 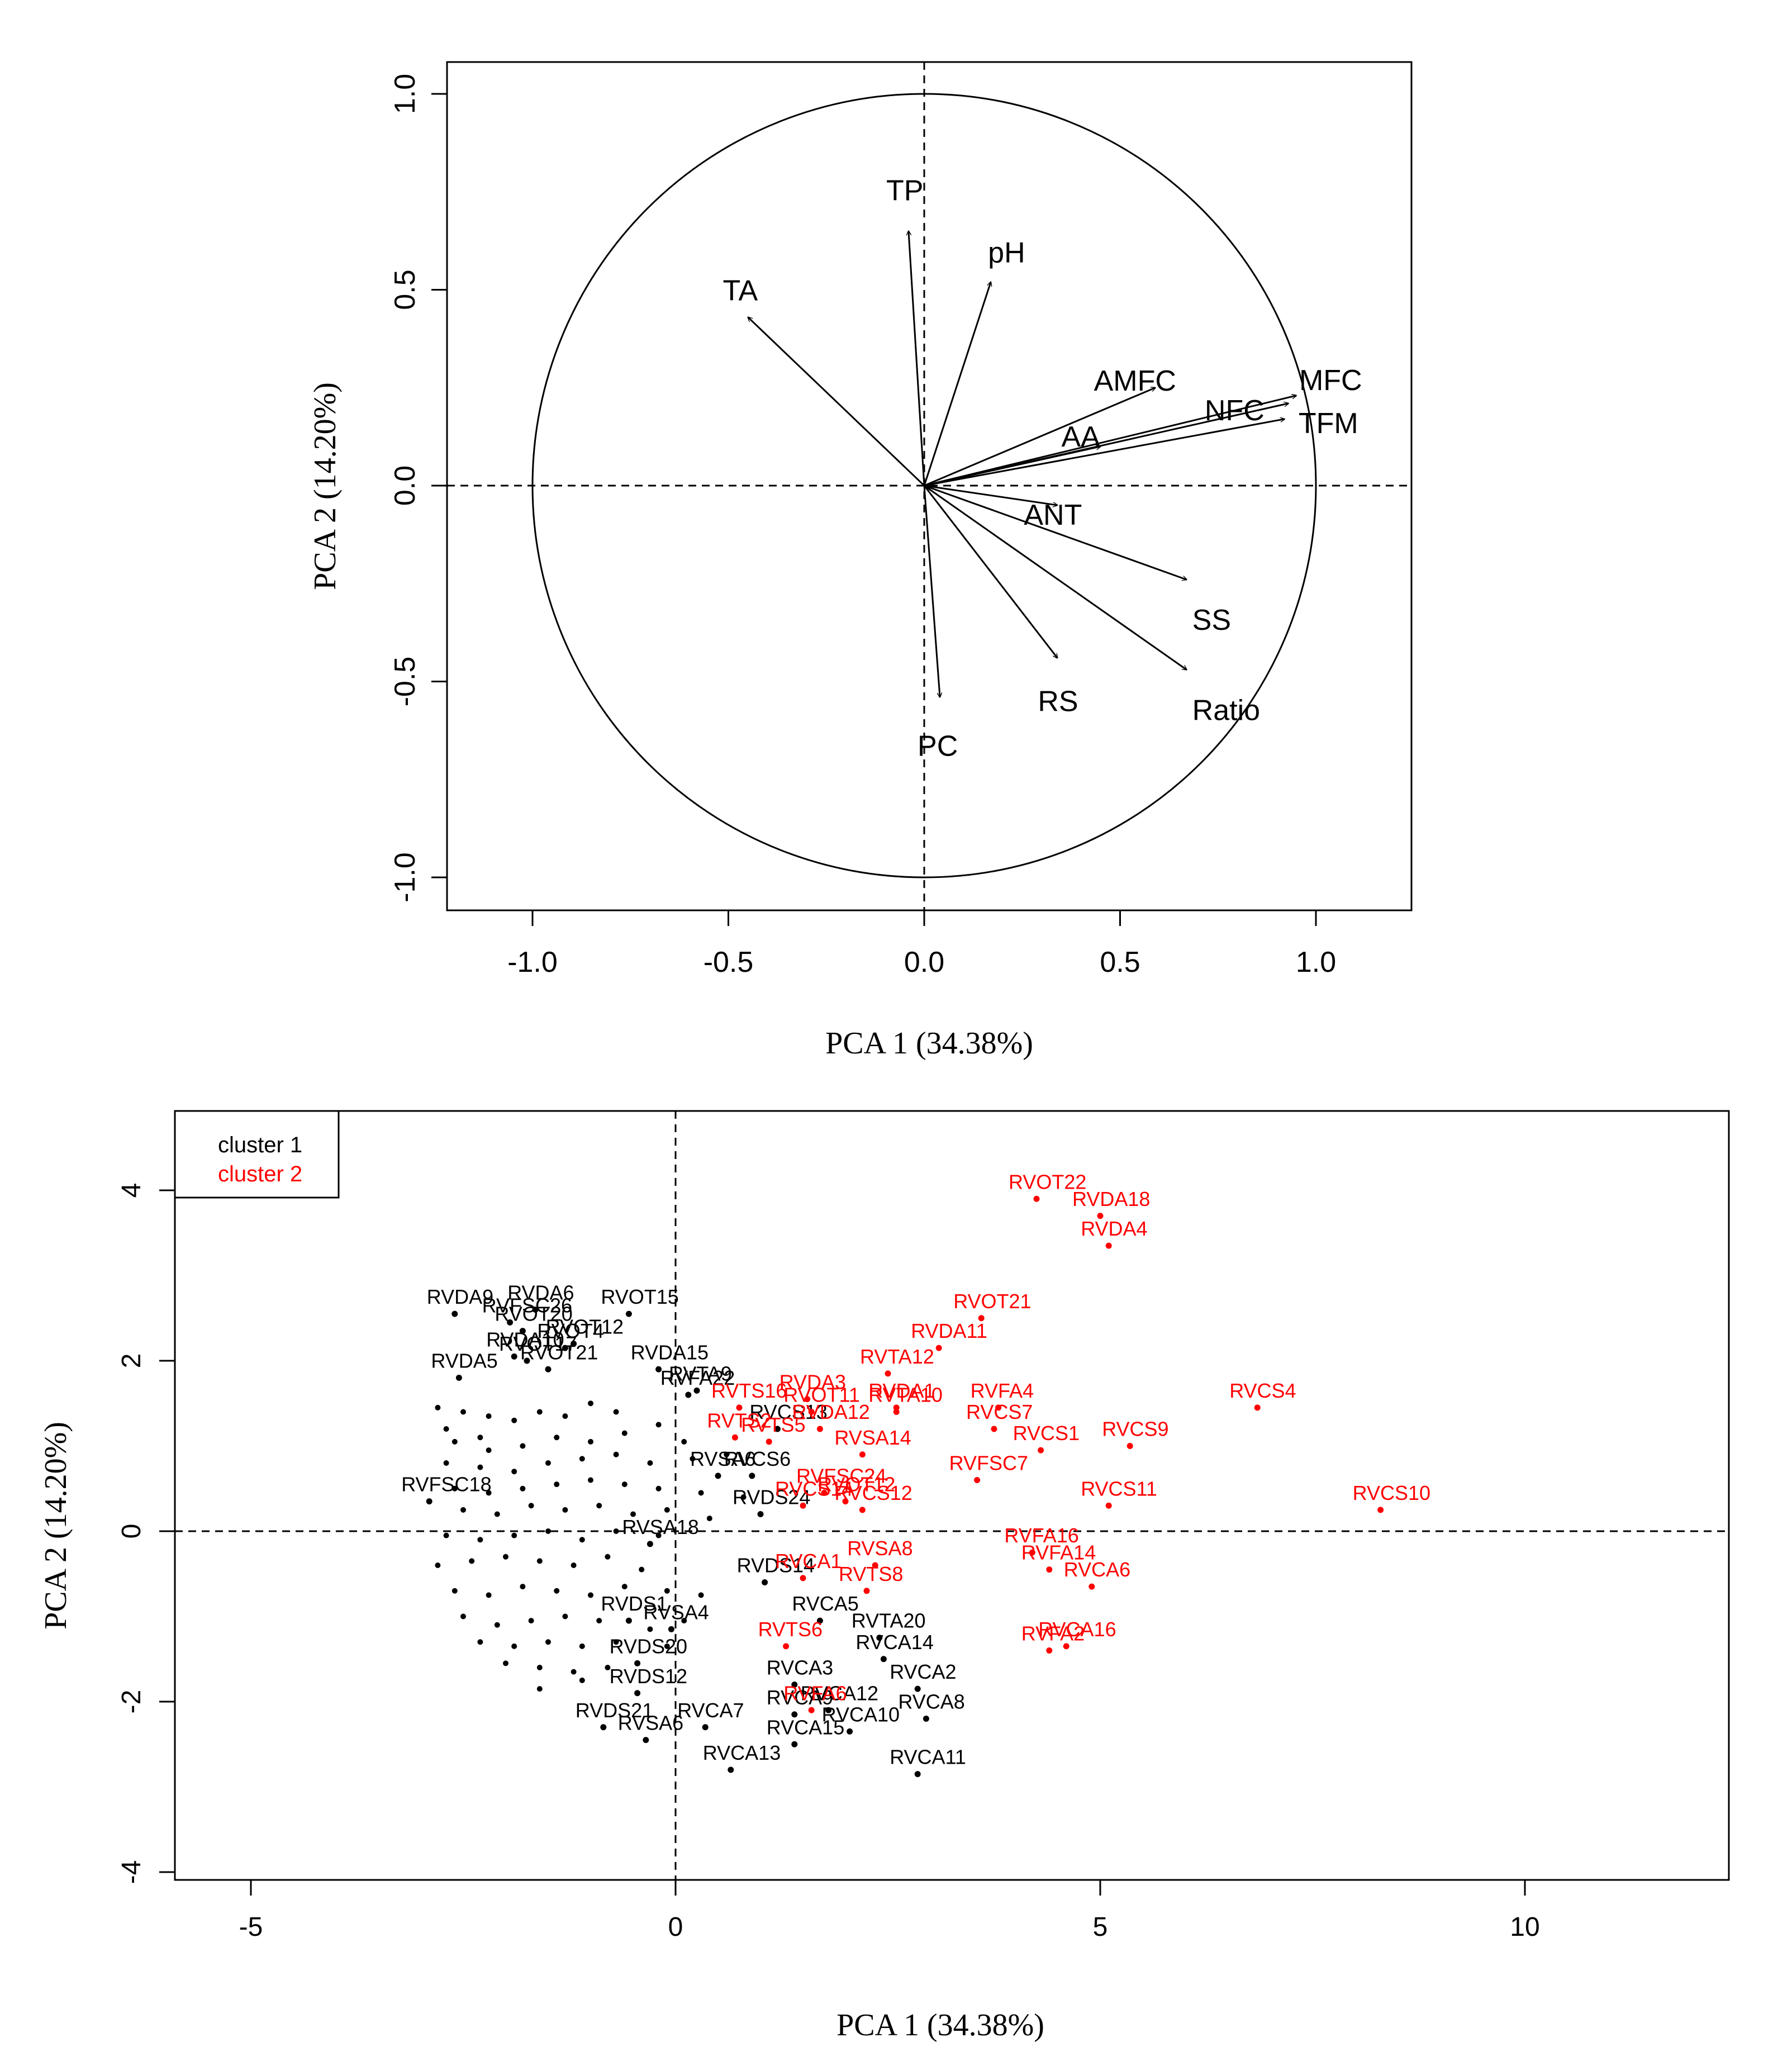 I want to click on point-label: RVCA14, so click(x=894, y=1643).